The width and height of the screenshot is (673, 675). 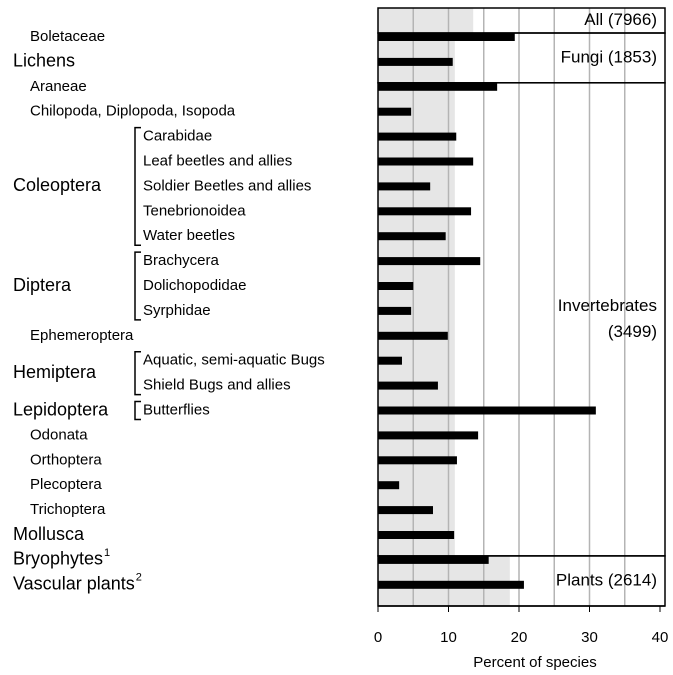 What do you see at coordinates (49, 534) in the screenshot?
I see `row-label: Mollusca` at bounding box center [49, 534].